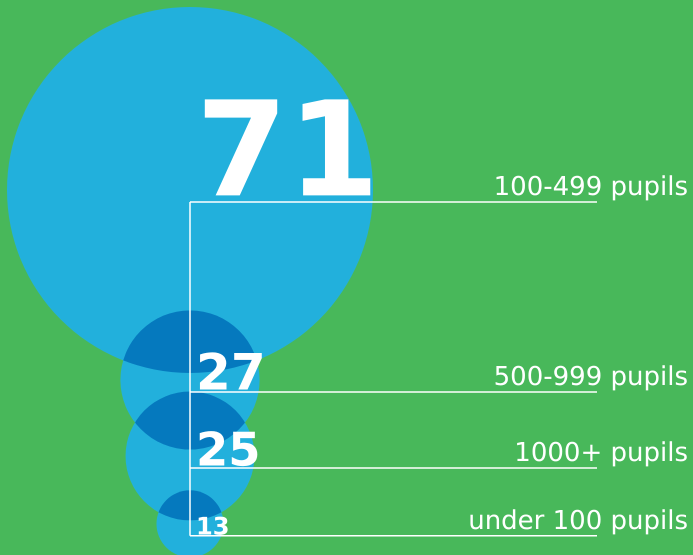 The image size is (693, 555). I want to click on category-label: 100-499 pupils, so click(591, 187).